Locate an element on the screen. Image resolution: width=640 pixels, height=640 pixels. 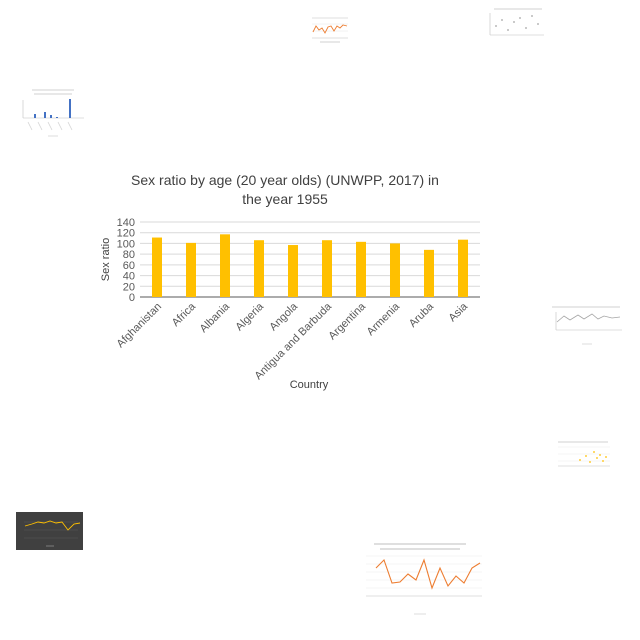
bar-armenia is located at coordinates (395, 270).